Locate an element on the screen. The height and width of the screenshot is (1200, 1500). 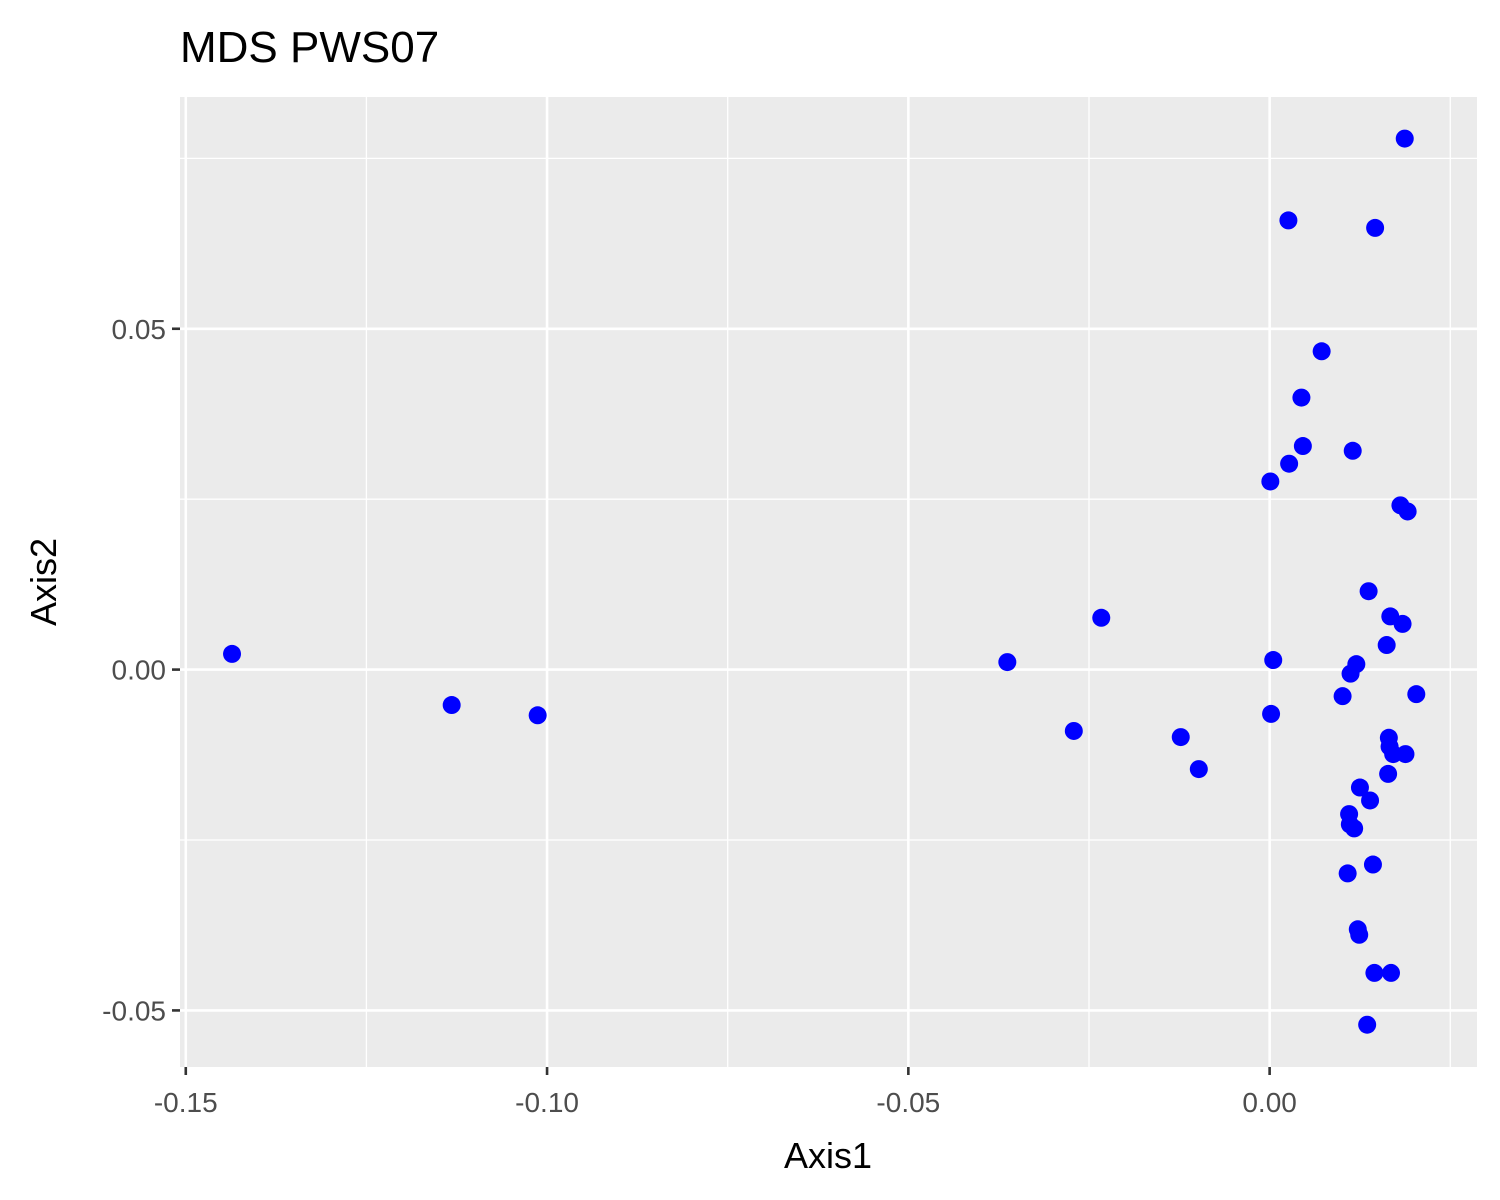
y-axis-title: Axis2 is located at coordinates (43, 582).